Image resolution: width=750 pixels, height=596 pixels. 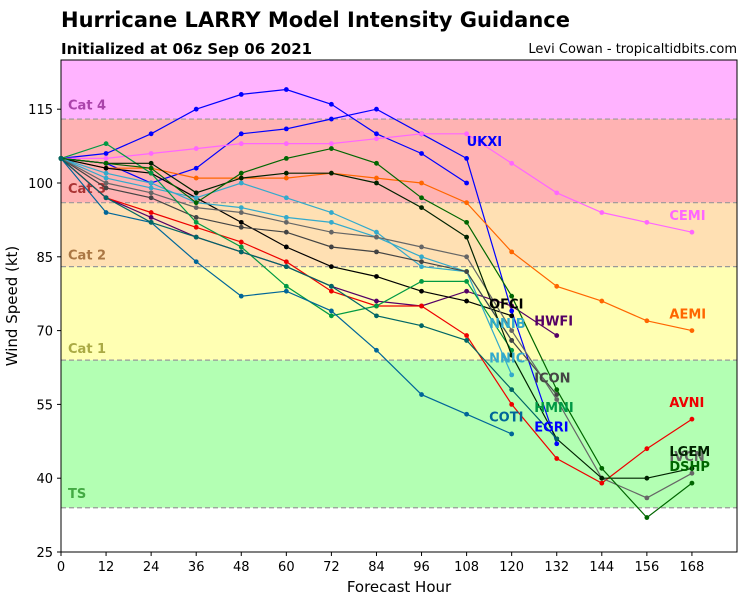 I want to click on x-tick-label: 144, so click(x=601, y=567).